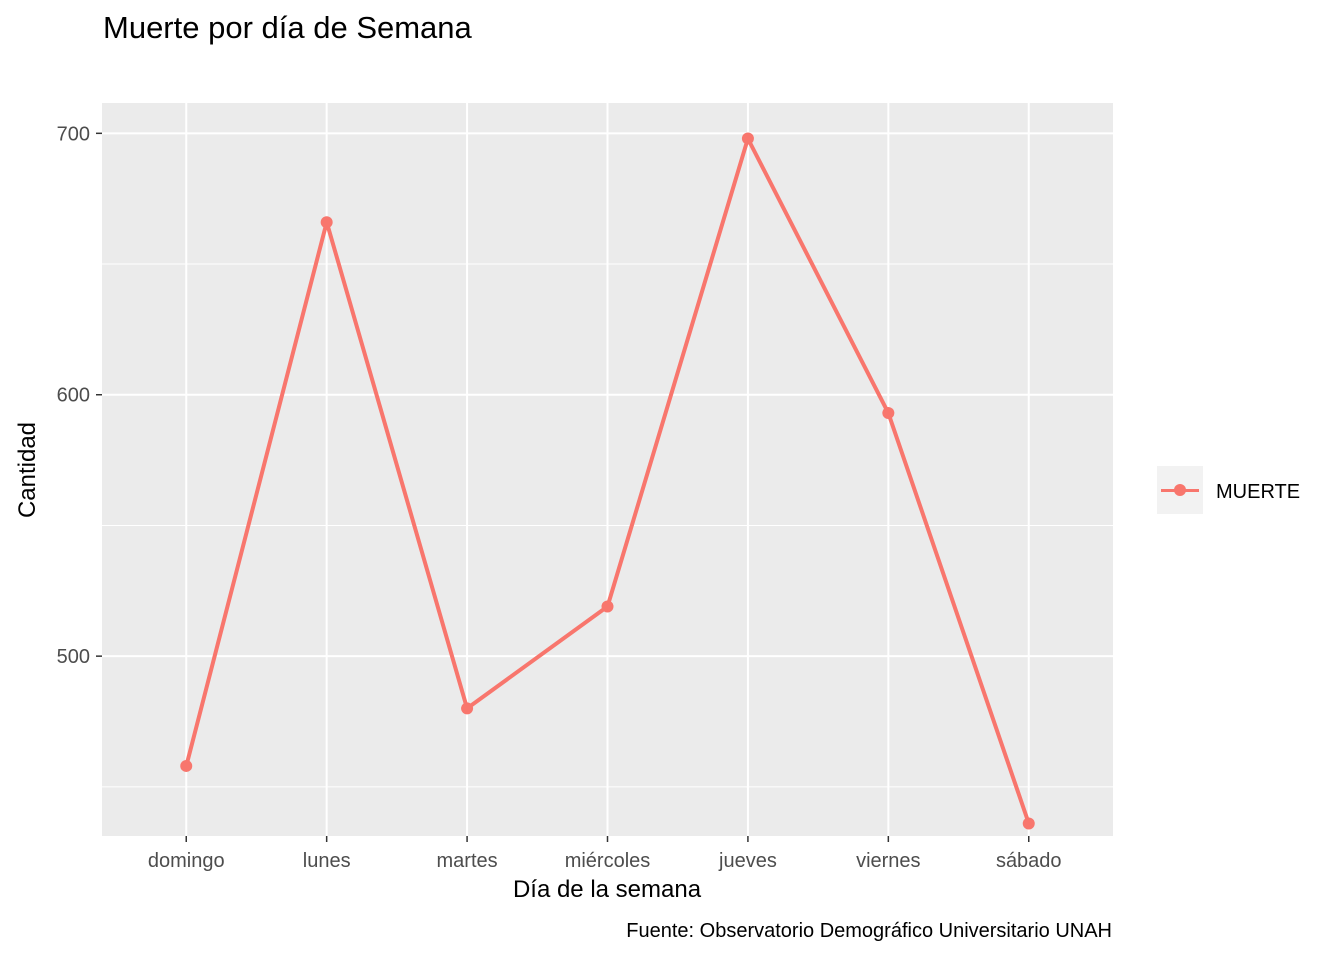  Describe the element at coordinates (747, 861) in the screenshot. I see `x-tick-label: jueves` at that location.